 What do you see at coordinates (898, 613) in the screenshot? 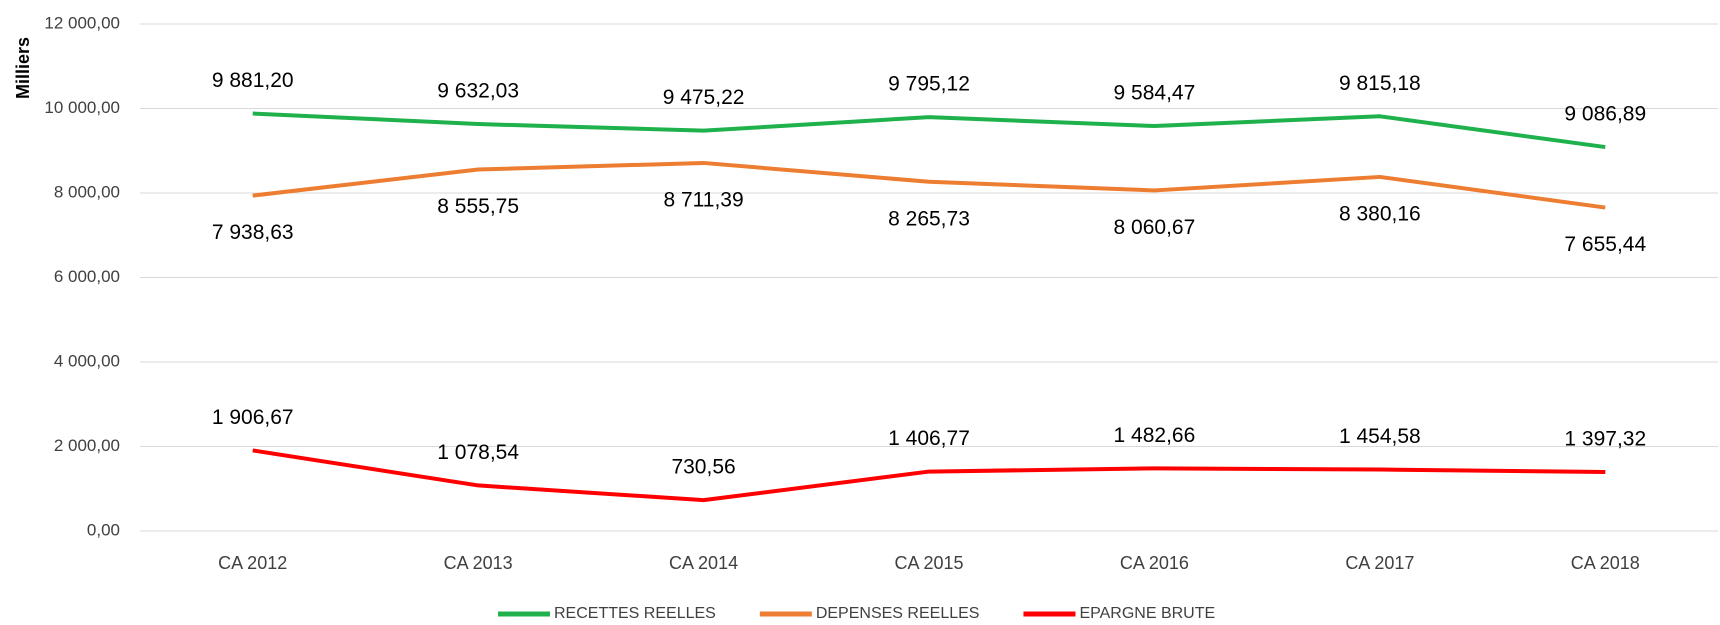
I see `legend-label: DEPENSES REELLES` at bounding box center [898, 613].